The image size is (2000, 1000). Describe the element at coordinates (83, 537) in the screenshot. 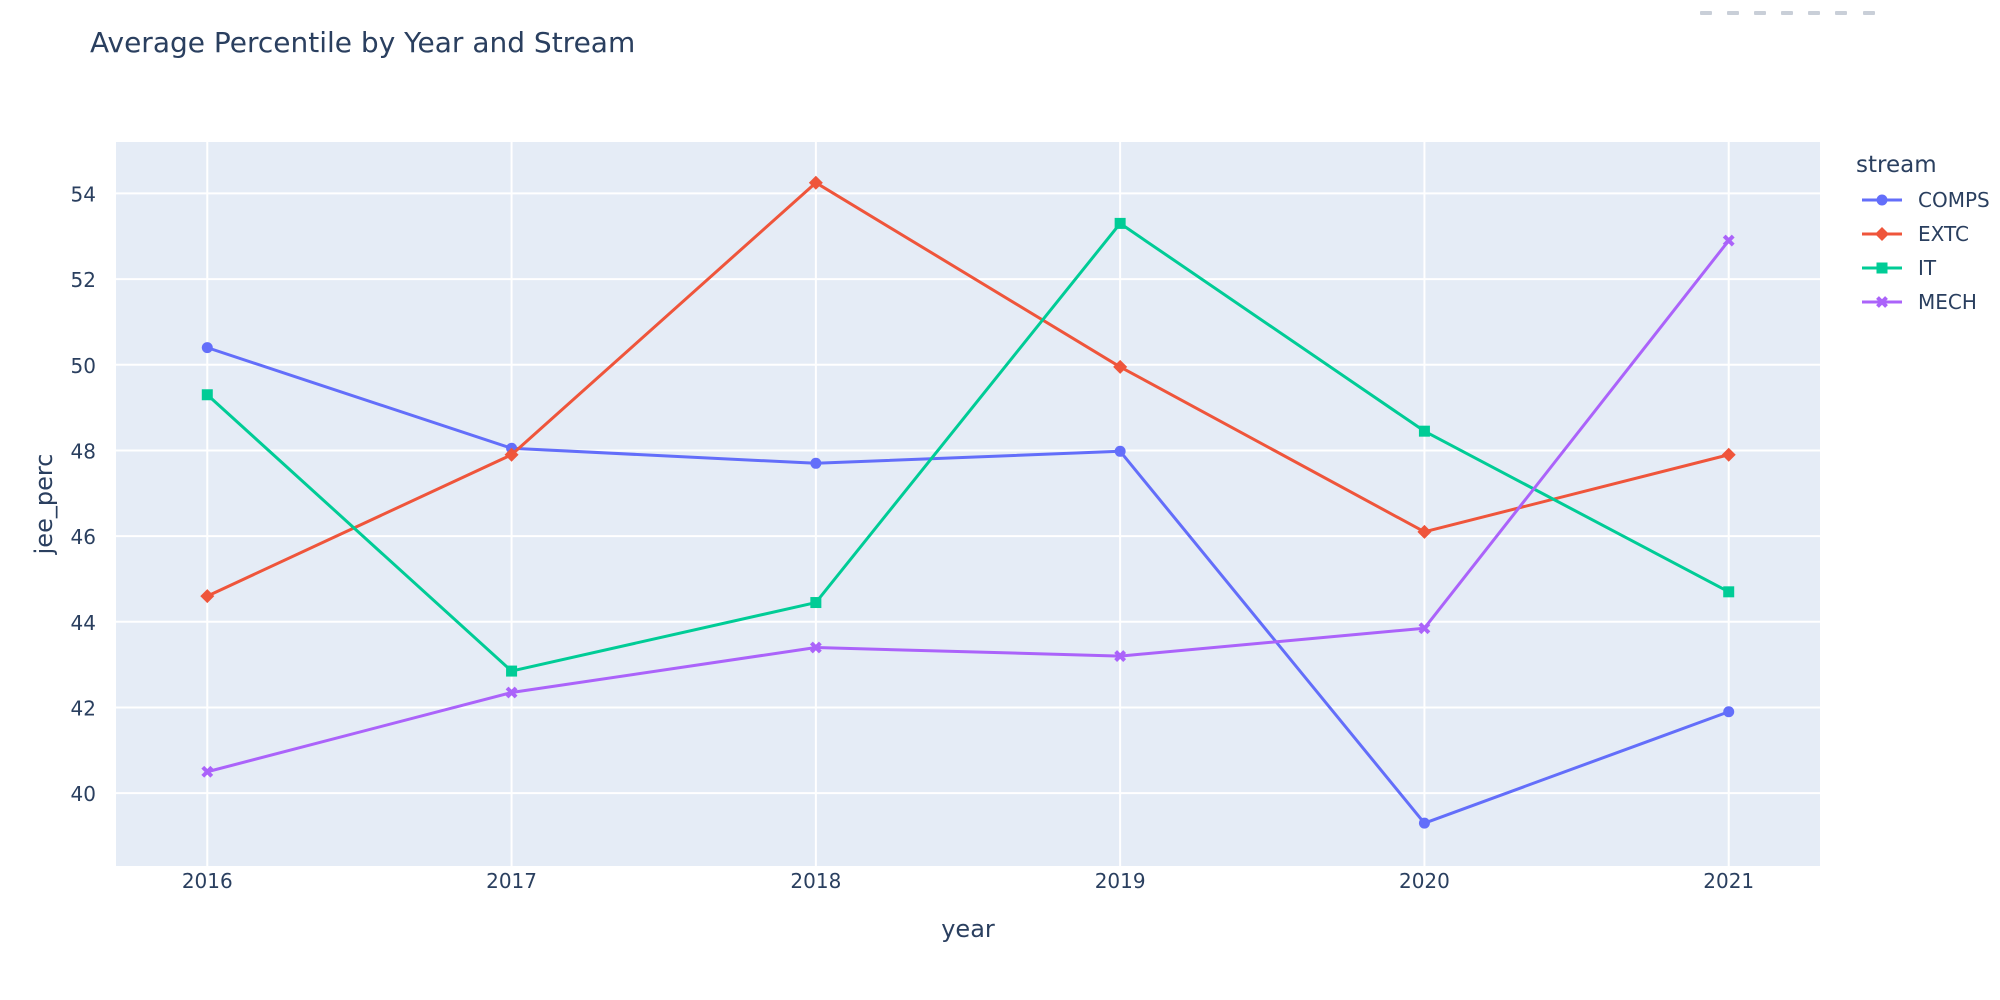

I see `y-tick-label: 46` at that location.